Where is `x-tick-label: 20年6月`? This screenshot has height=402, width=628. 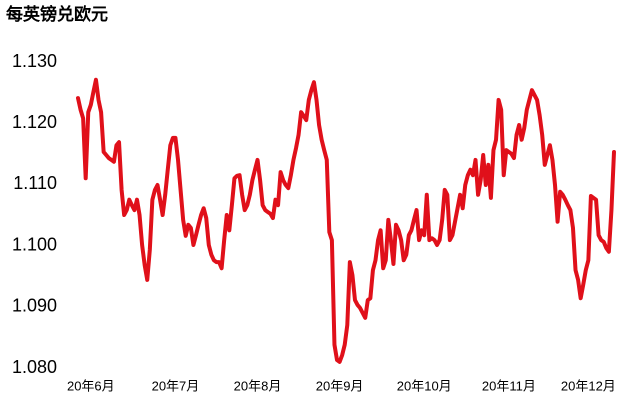
x-tick-label: 20年6月 is located at coordinates (91, 385).